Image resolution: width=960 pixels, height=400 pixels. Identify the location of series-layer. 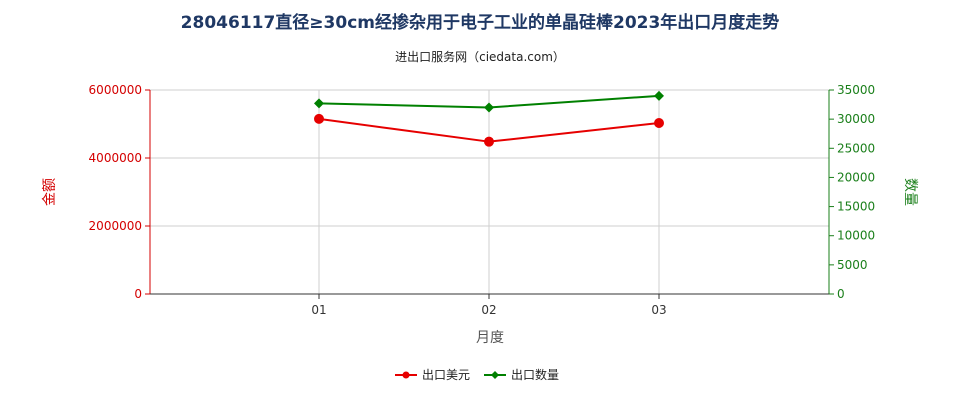
(489, 118).